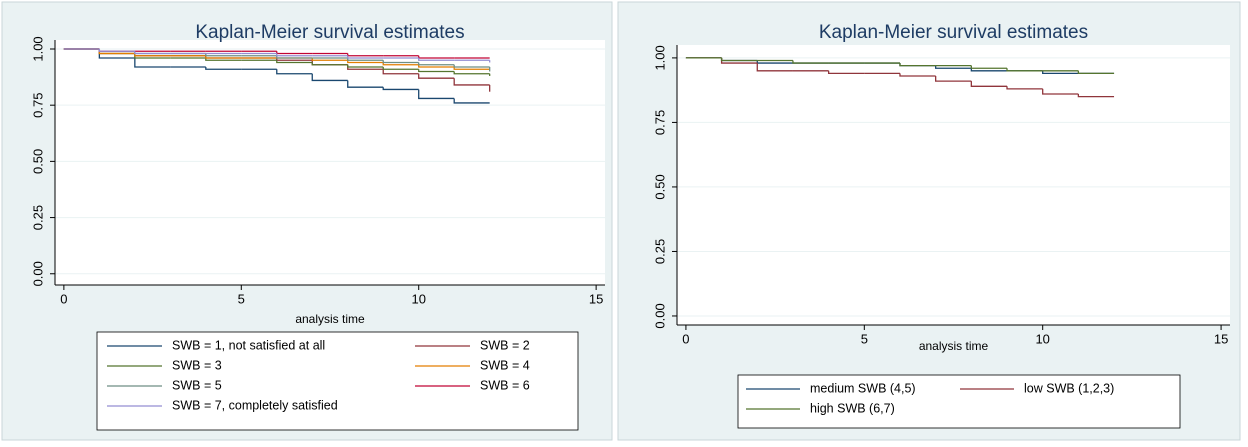  Describe the element at coordinates (1069, 388) in the screenshot. I see `legend-label: low SWB (1,2,3)` at that location.